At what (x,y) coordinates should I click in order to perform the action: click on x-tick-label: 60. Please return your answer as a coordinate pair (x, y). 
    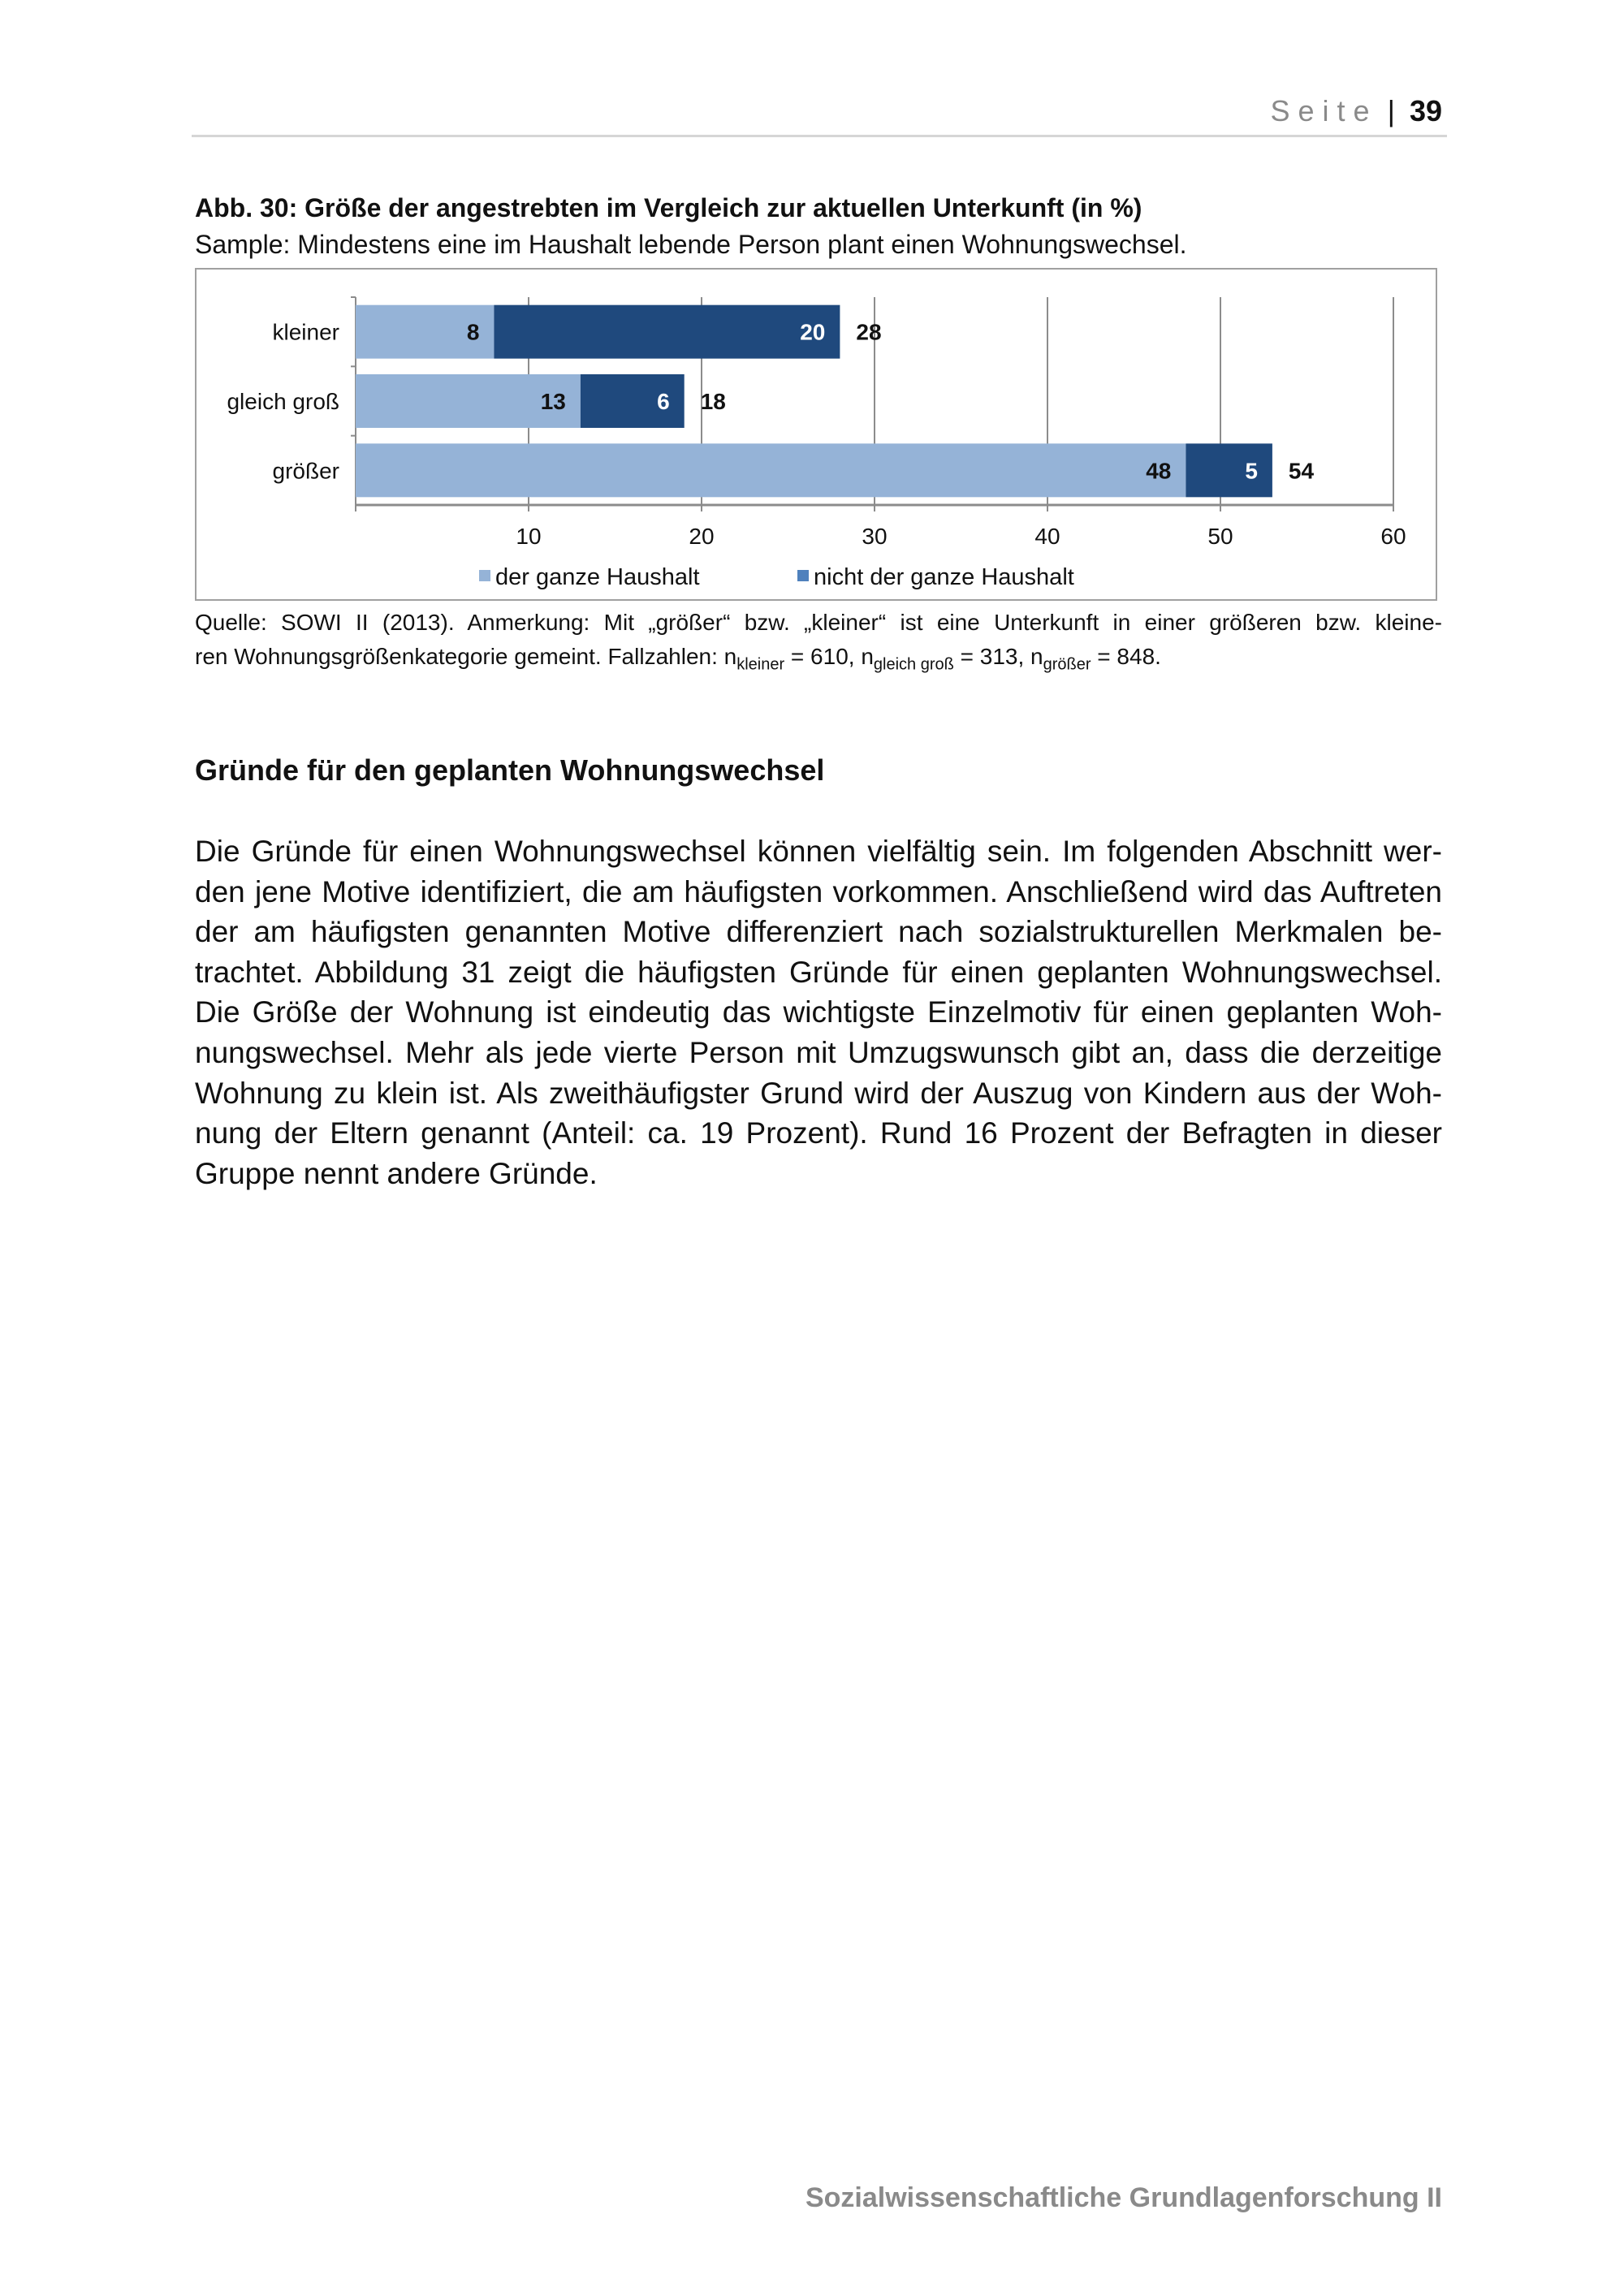
    Looking at the image, I should click on (1393, 536).